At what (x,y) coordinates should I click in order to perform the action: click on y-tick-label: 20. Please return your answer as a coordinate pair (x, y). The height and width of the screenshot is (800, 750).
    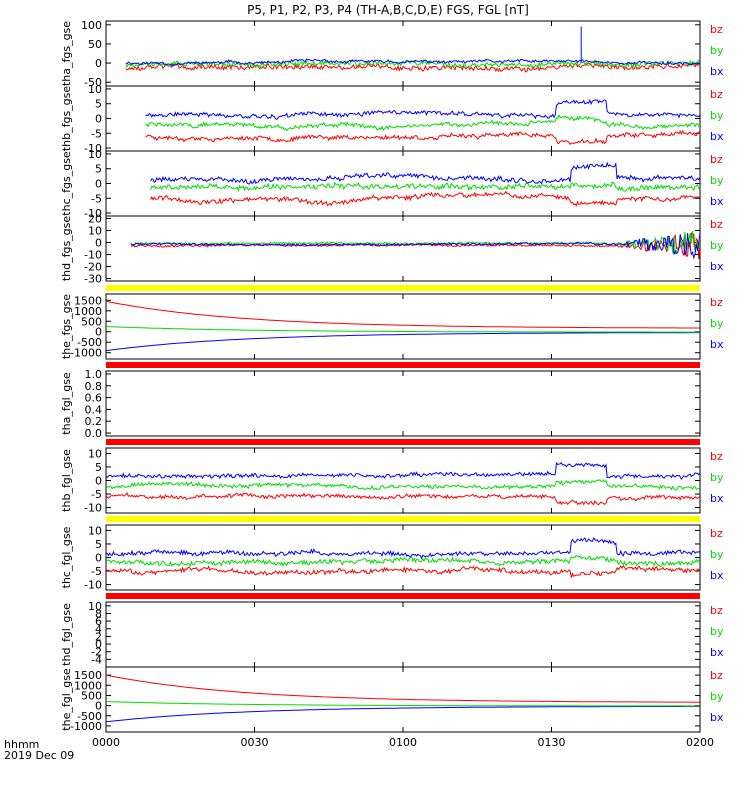
    Looking at the image, I should click on (95, 218).